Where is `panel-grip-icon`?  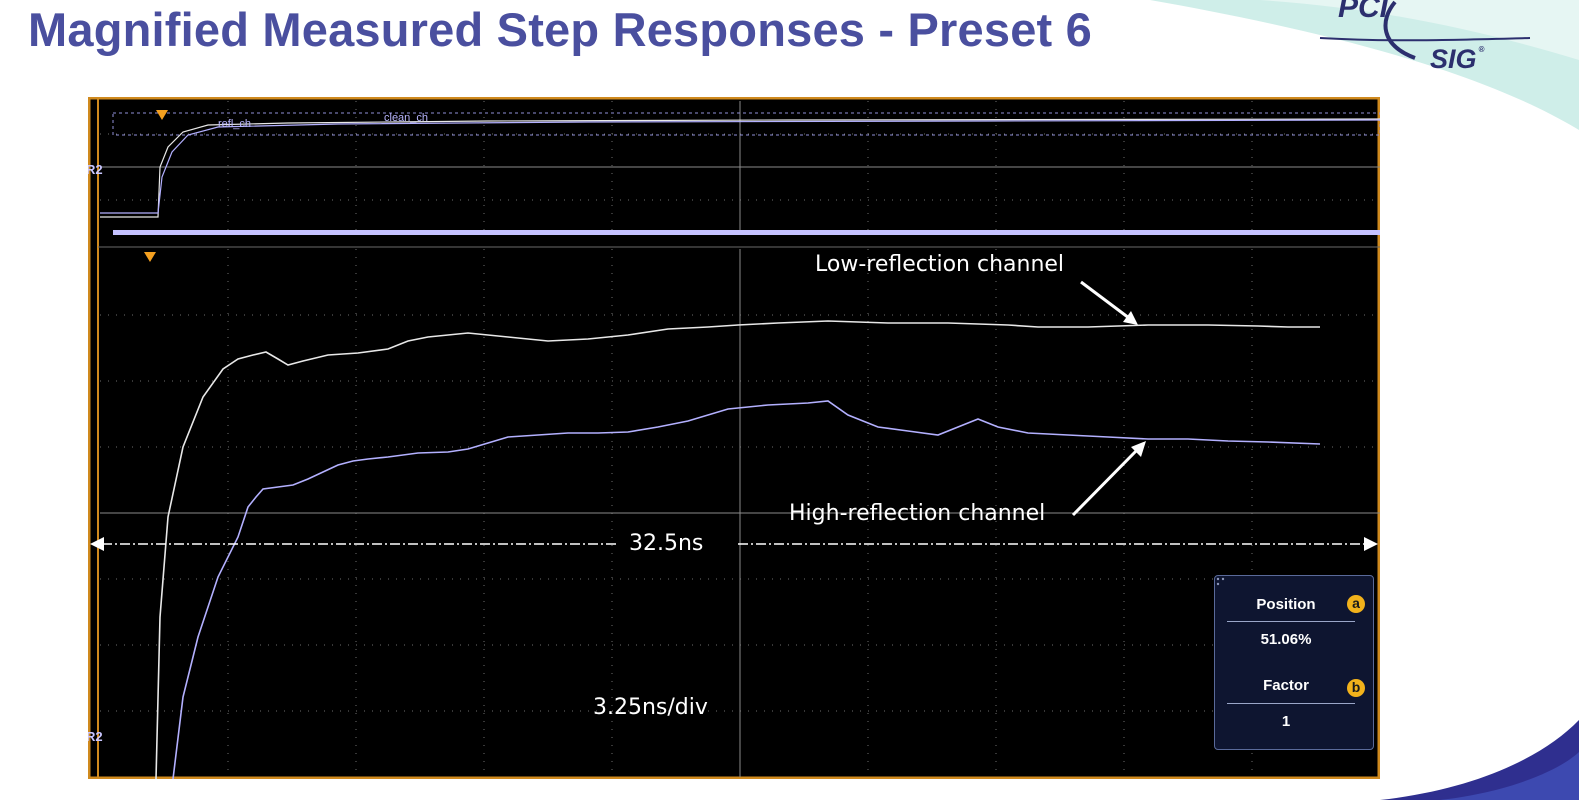 panel-grip-icon is located at coordinates (1222, 583).